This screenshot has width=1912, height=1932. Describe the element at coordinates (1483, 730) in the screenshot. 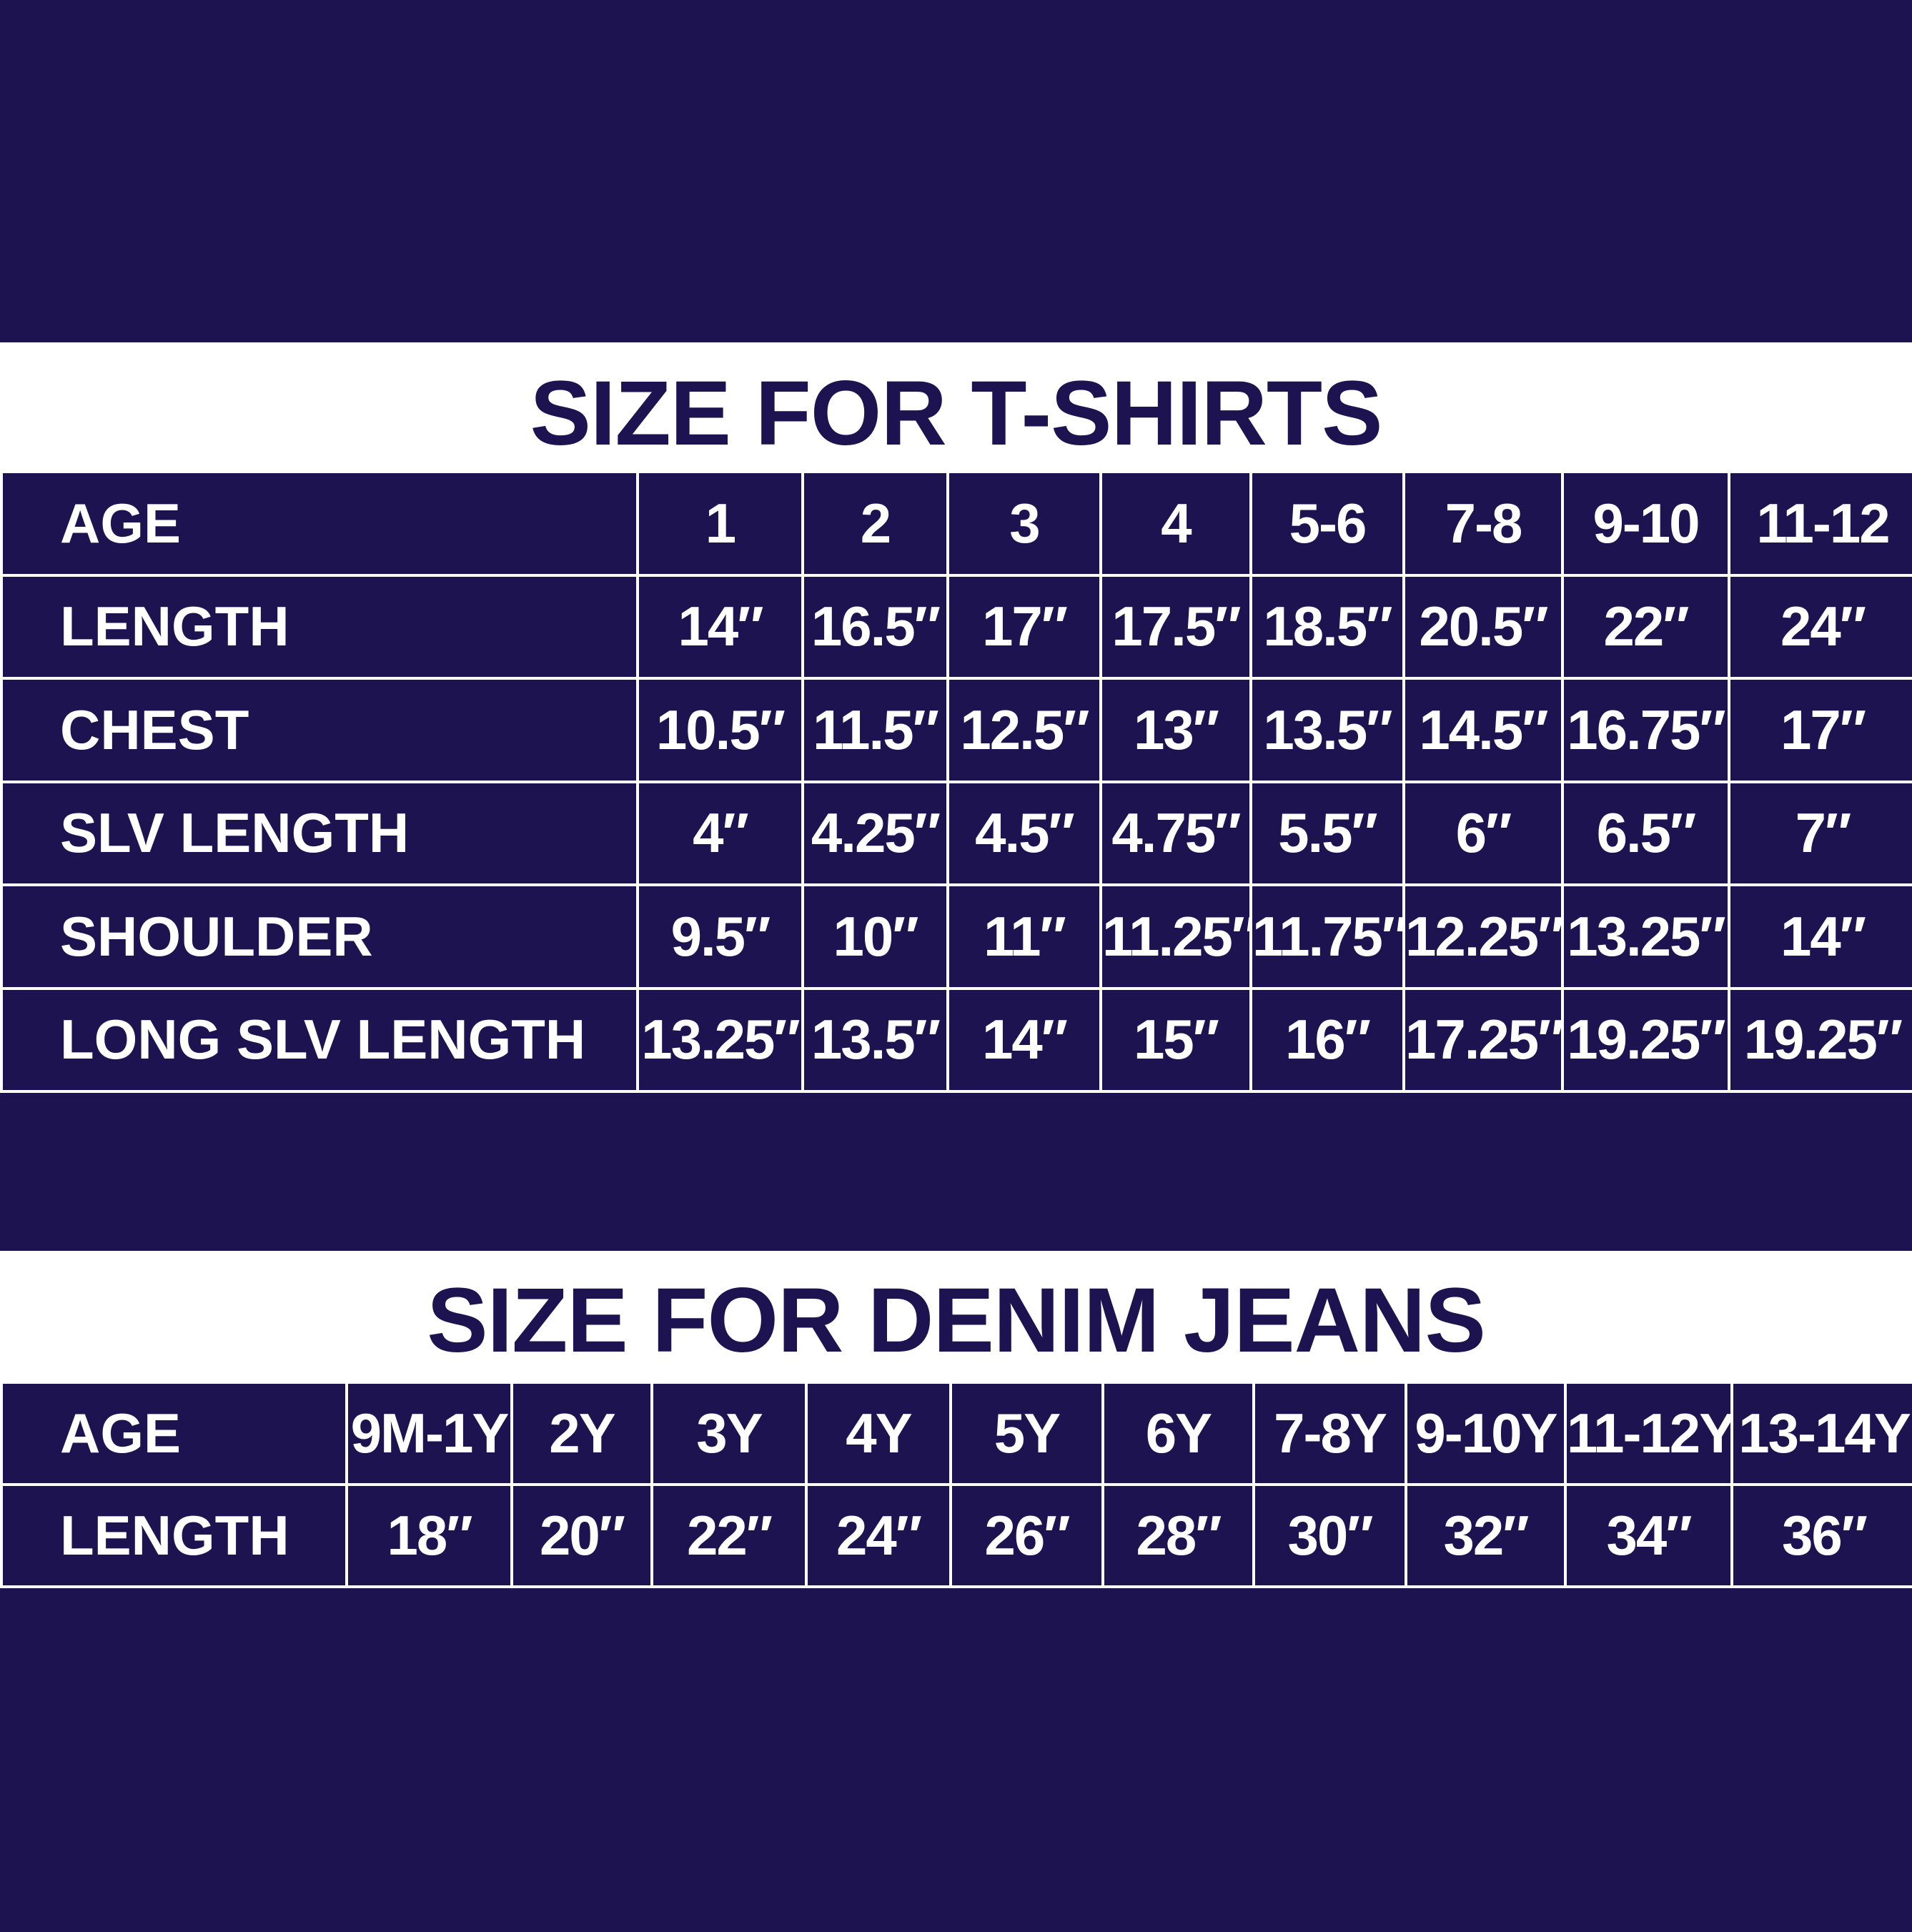

I see `size-cell: 14.5″` at that location.